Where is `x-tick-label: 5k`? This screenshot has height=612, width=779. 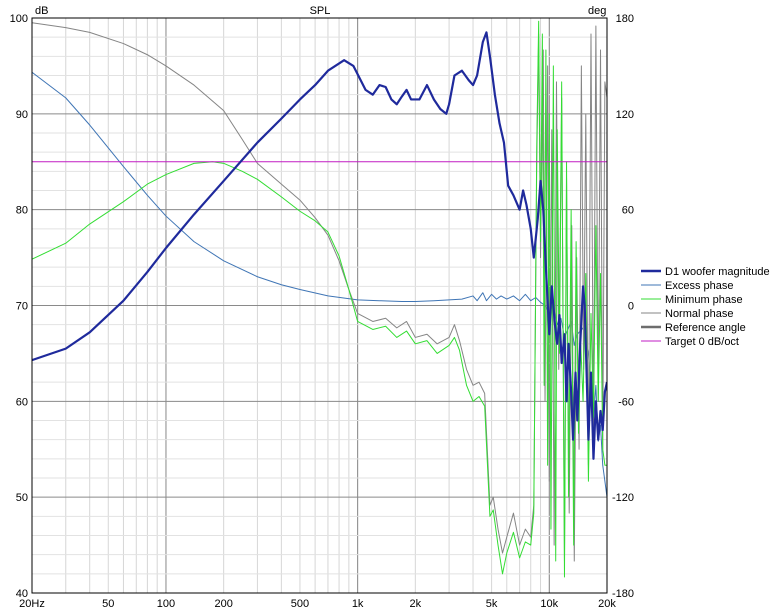 x-tick-label: 5k is located at coordinates (492, 604).